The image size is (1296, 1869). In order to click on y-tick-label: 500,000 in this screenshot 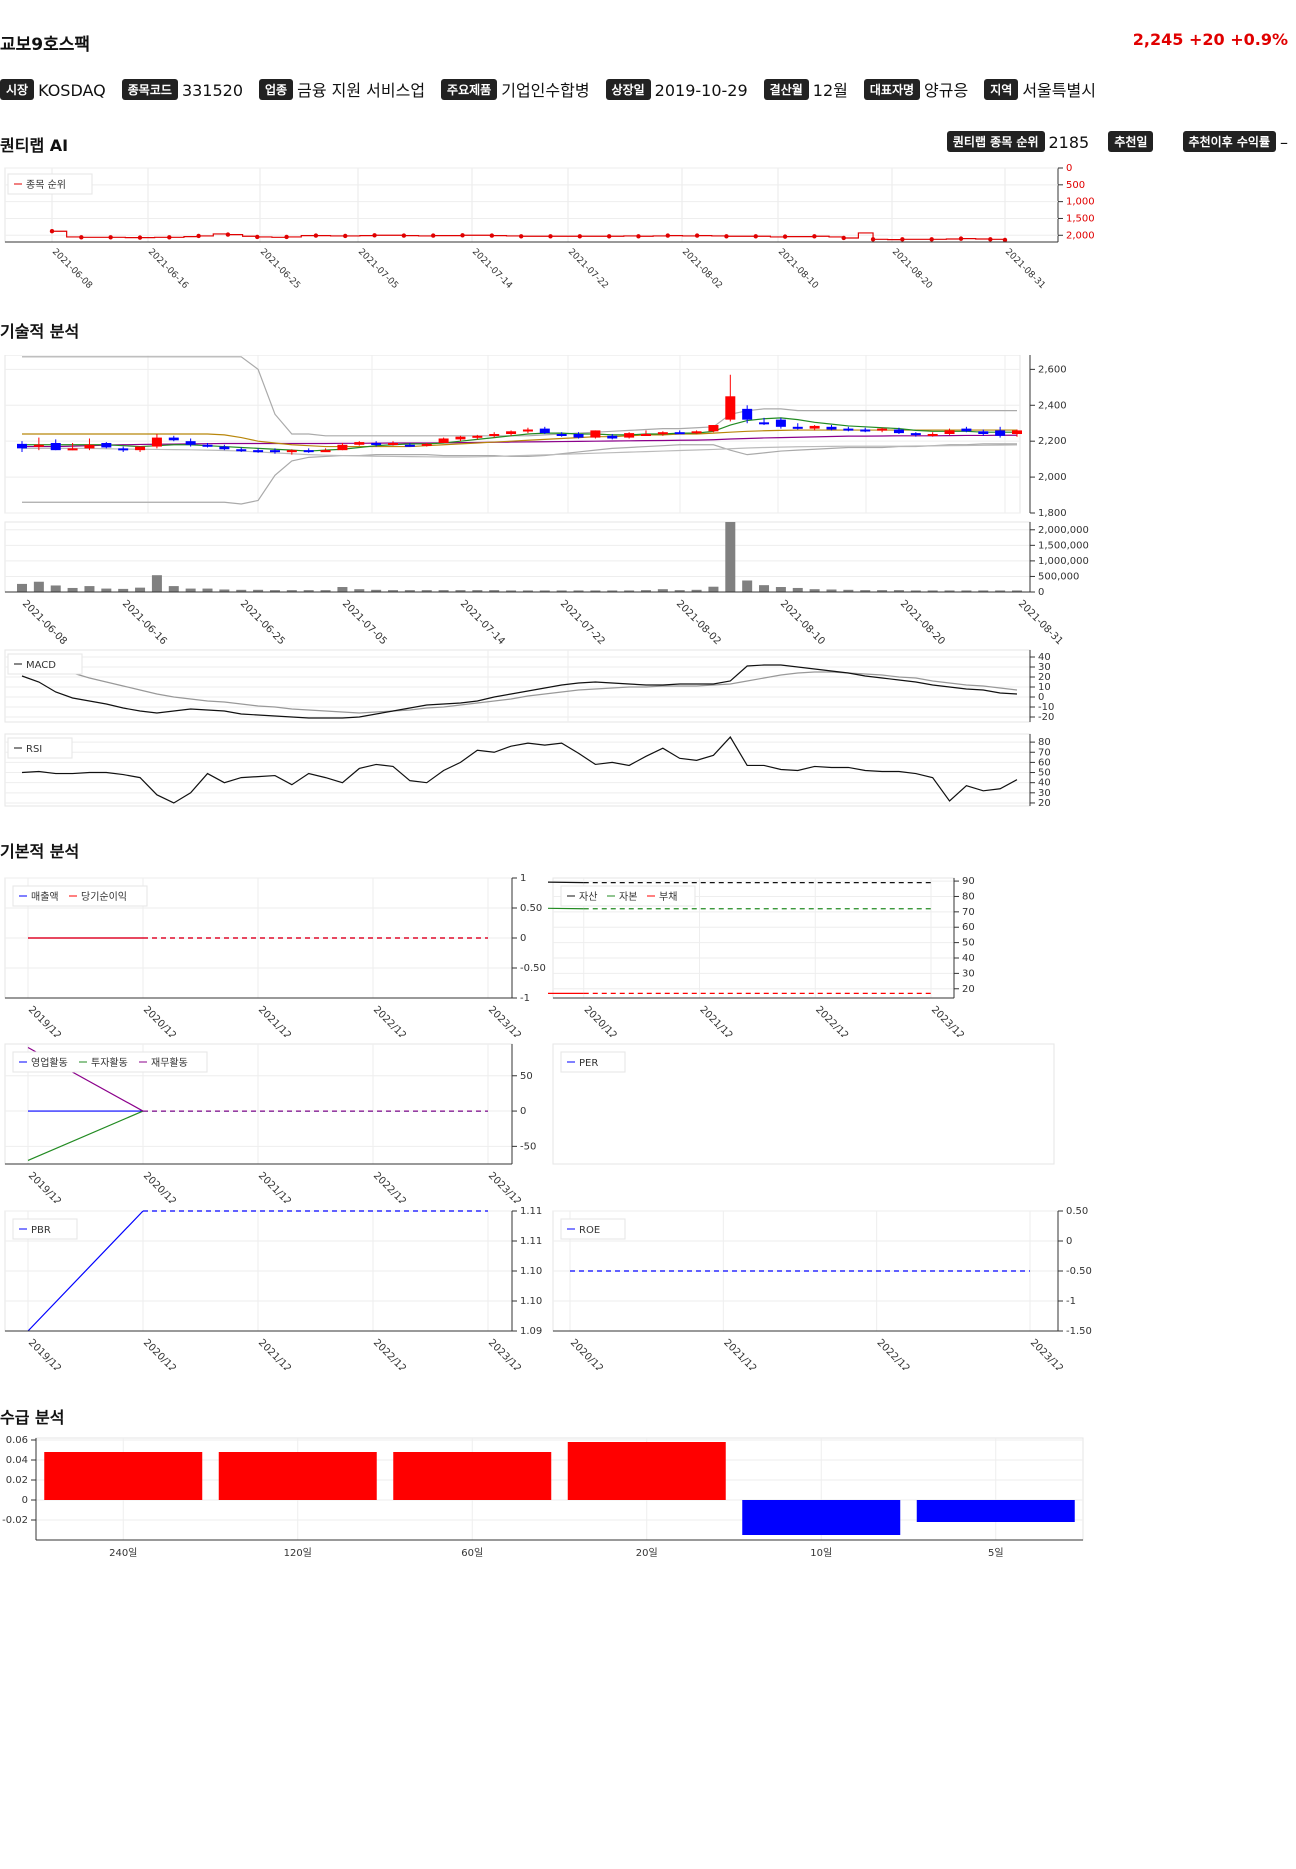, I will do `click(1058, 576)`.